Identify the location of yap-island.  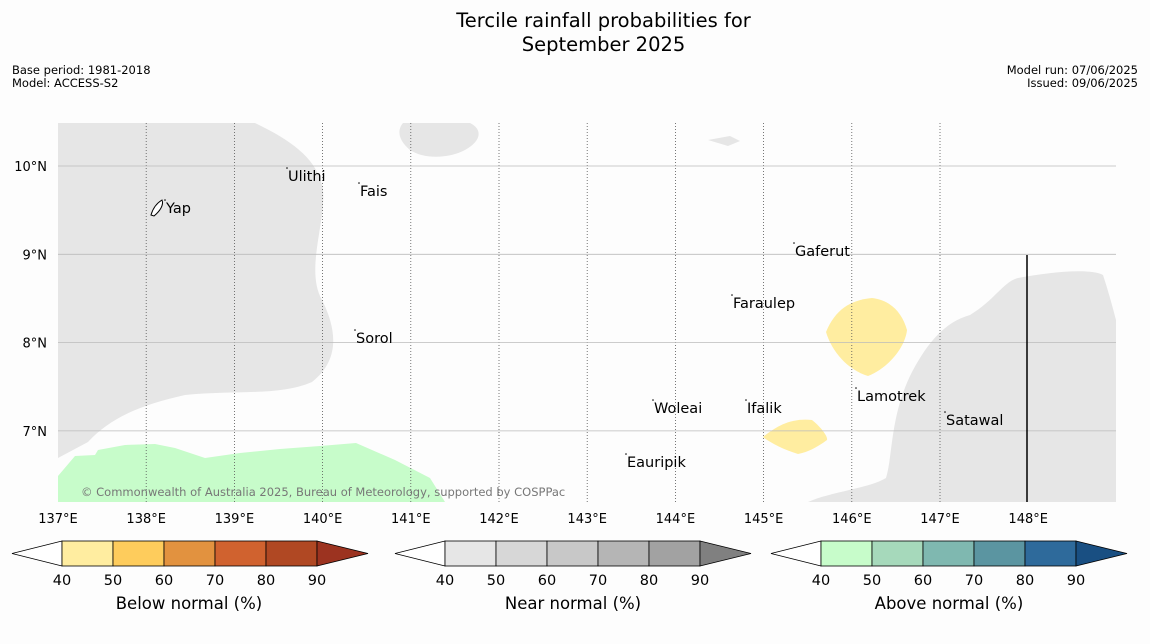
(156, 208).